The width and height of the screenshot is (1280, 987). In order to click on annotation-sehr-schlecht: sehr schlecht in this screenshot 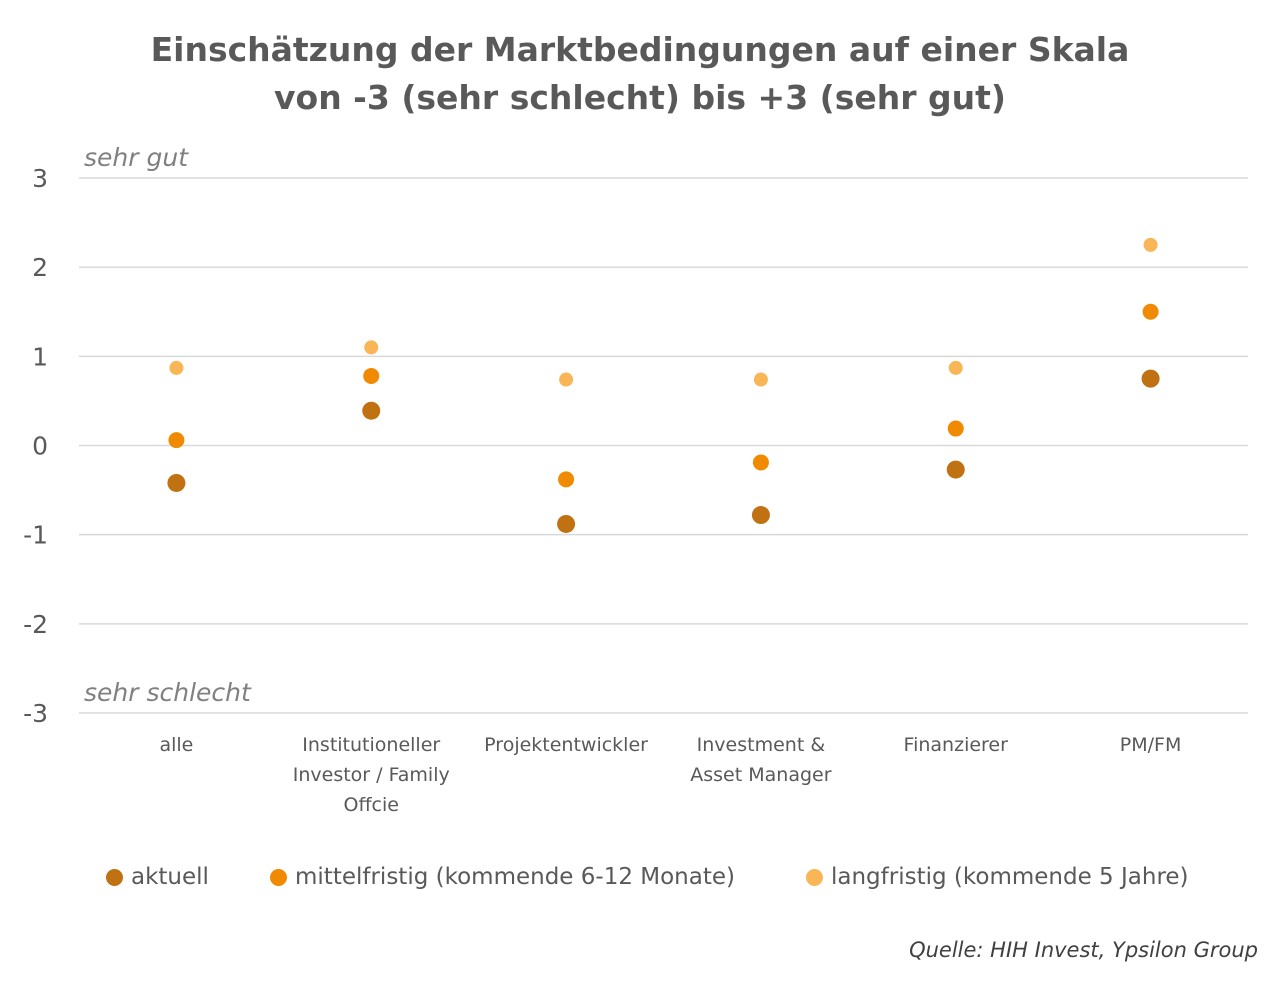, I will do `click(168, 692)`.